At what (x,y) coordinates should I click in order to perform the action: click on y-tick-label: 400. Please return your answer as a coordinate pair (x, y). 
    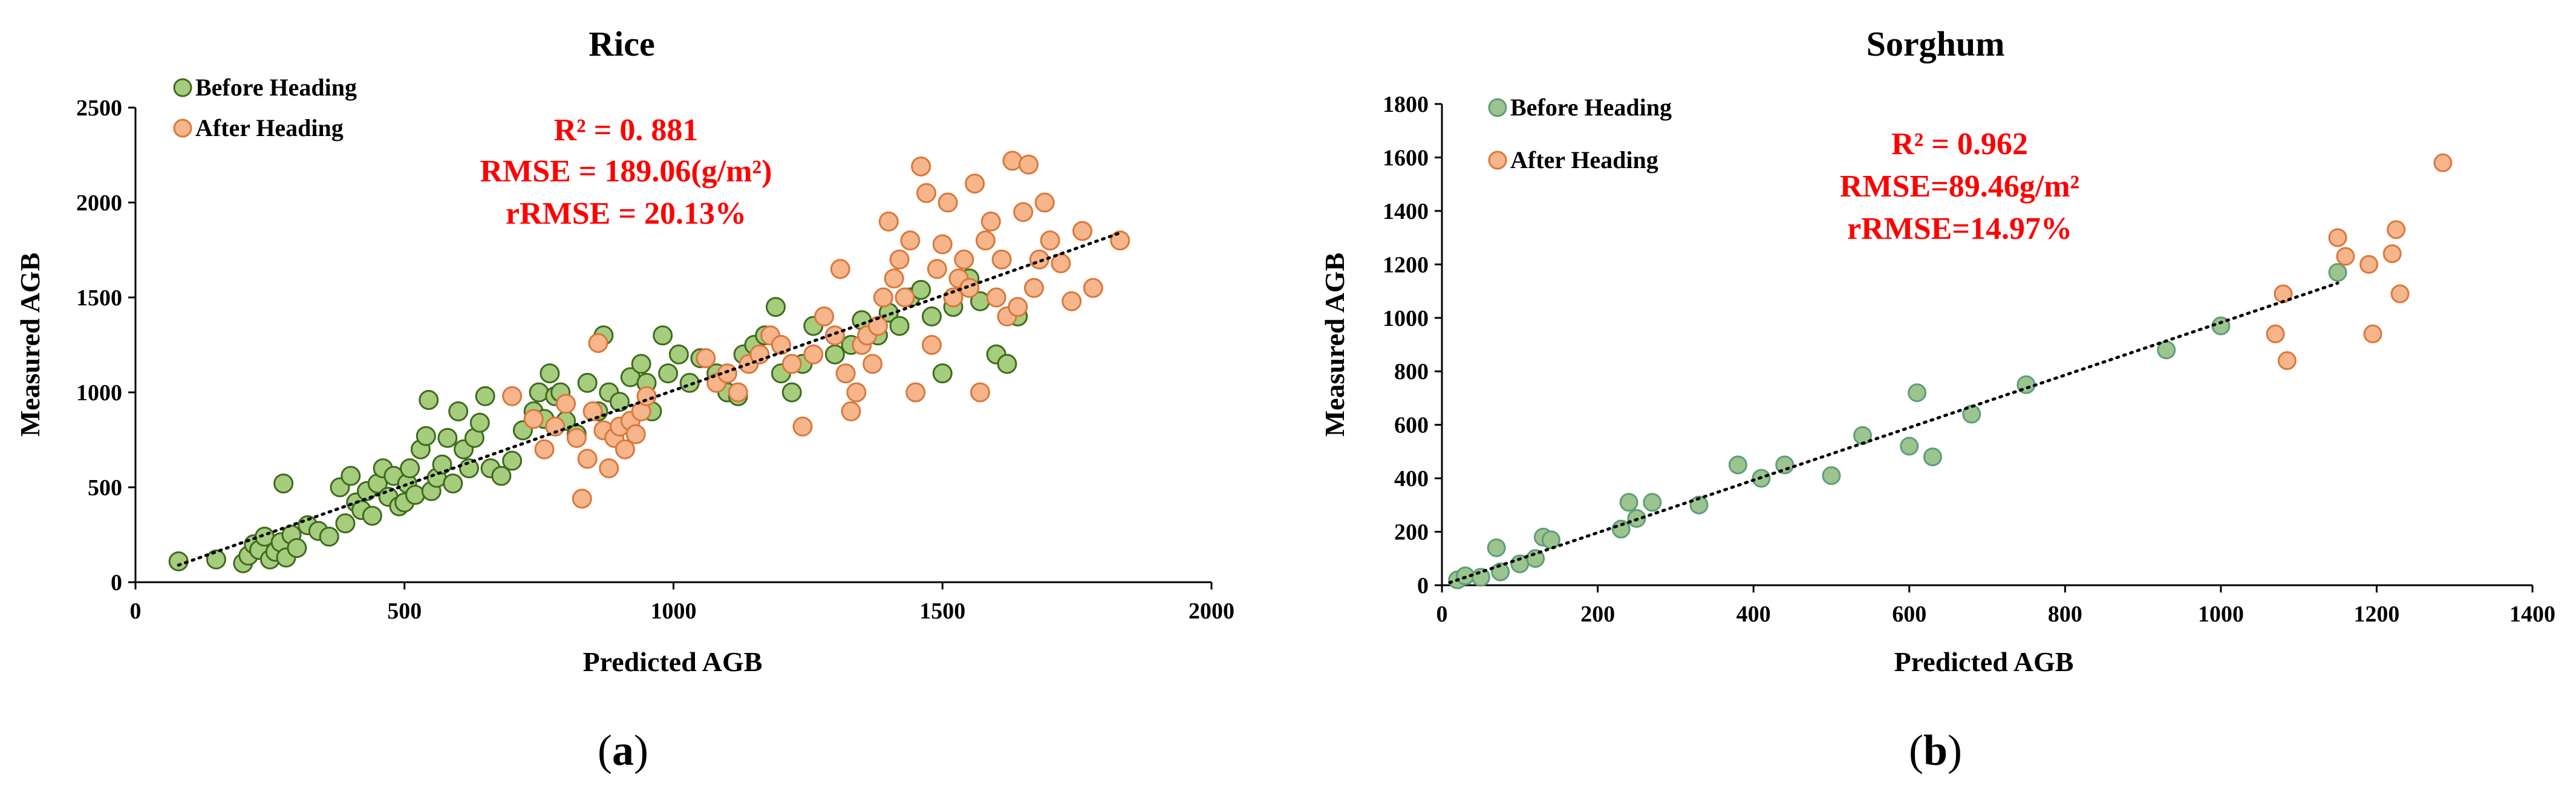
    Looking at the image, I should click on (1411, 479).